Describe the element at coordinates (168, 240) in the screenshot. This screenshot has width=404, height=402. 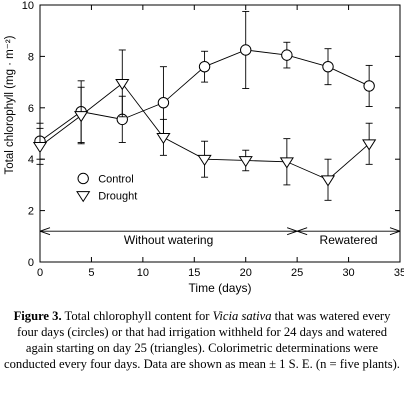
I see `without-watering-label: Without watering` at that location.